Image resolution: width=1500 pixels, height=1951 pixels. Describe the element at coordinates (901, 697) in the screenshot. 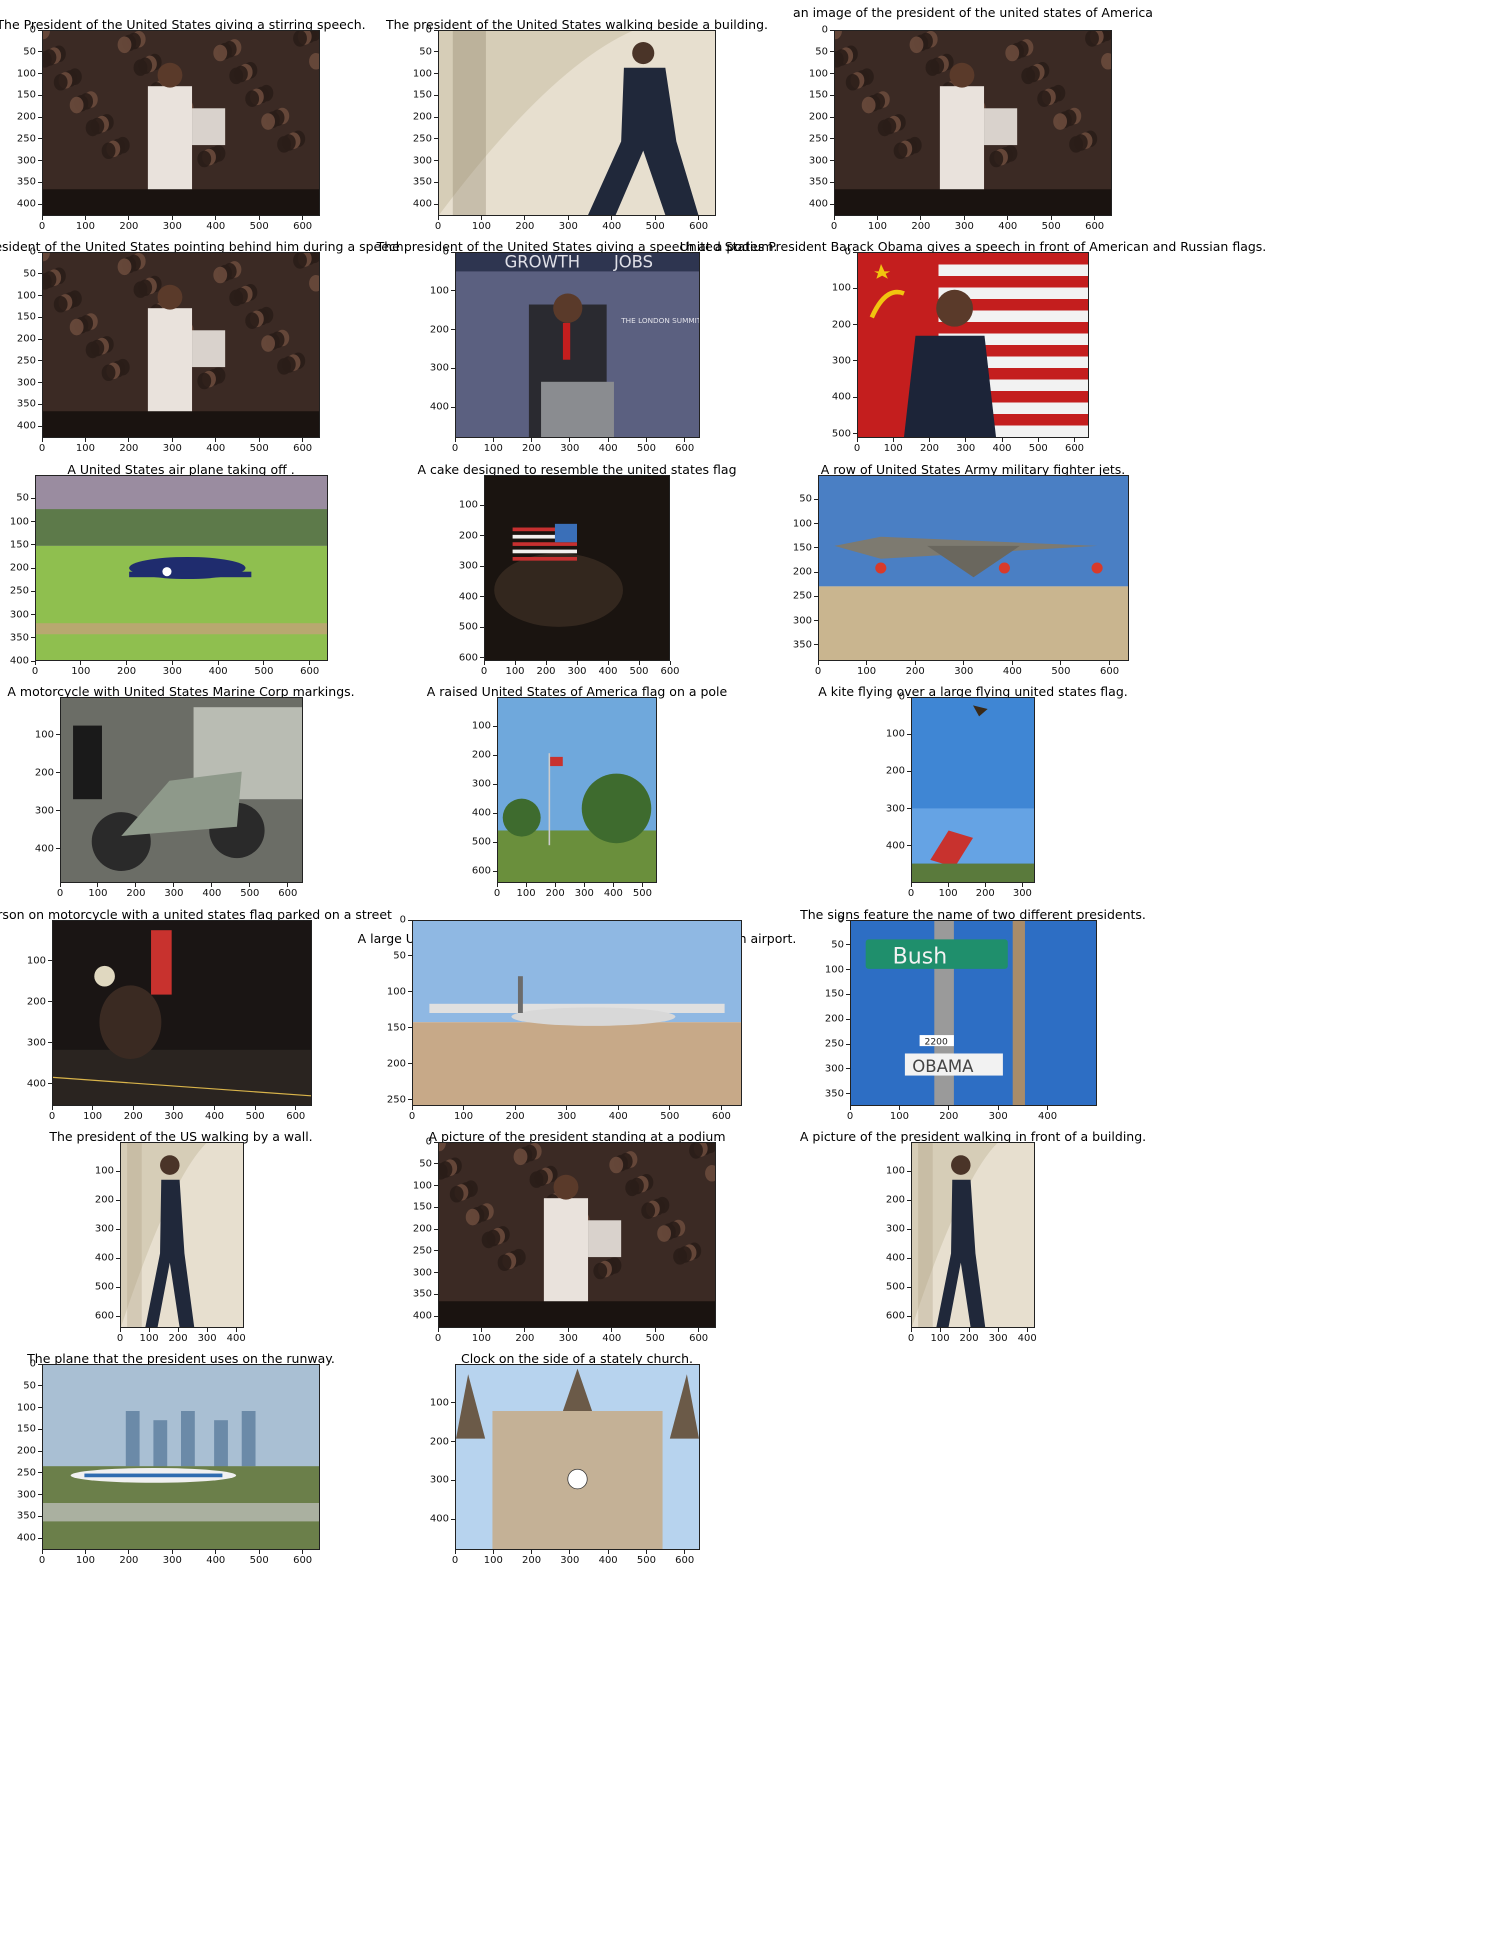

I see `y-tick-label: 0` at that location.